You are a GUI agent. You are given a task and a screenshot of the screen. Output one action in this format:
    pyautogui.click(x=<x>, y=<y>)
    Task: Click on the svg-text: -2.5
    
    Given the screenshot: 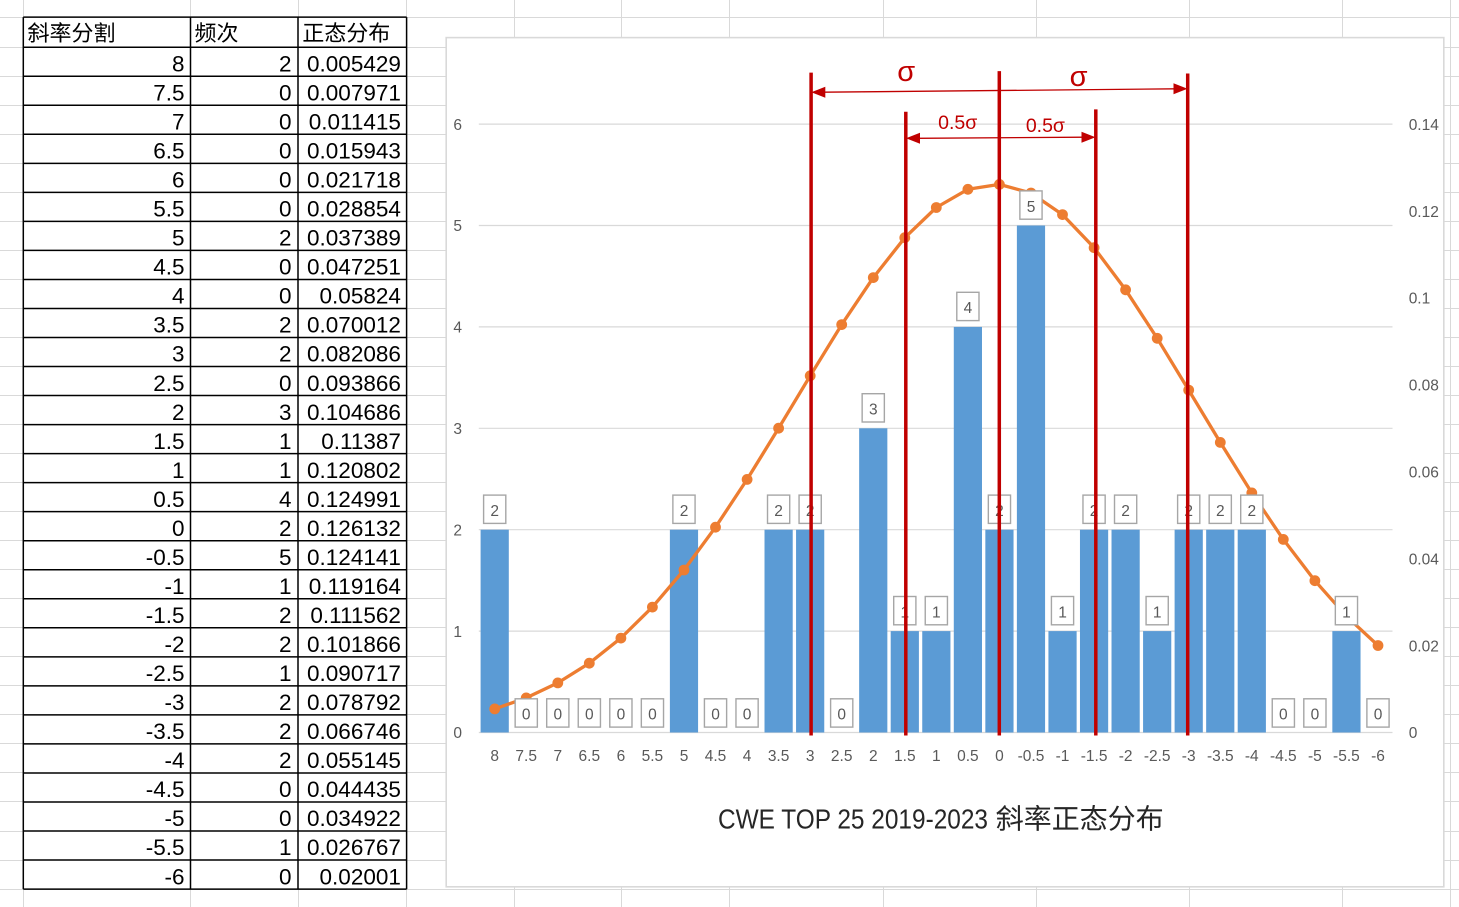 What is the action you would take?
    pyautogui.click(x=1157, y=756)
    